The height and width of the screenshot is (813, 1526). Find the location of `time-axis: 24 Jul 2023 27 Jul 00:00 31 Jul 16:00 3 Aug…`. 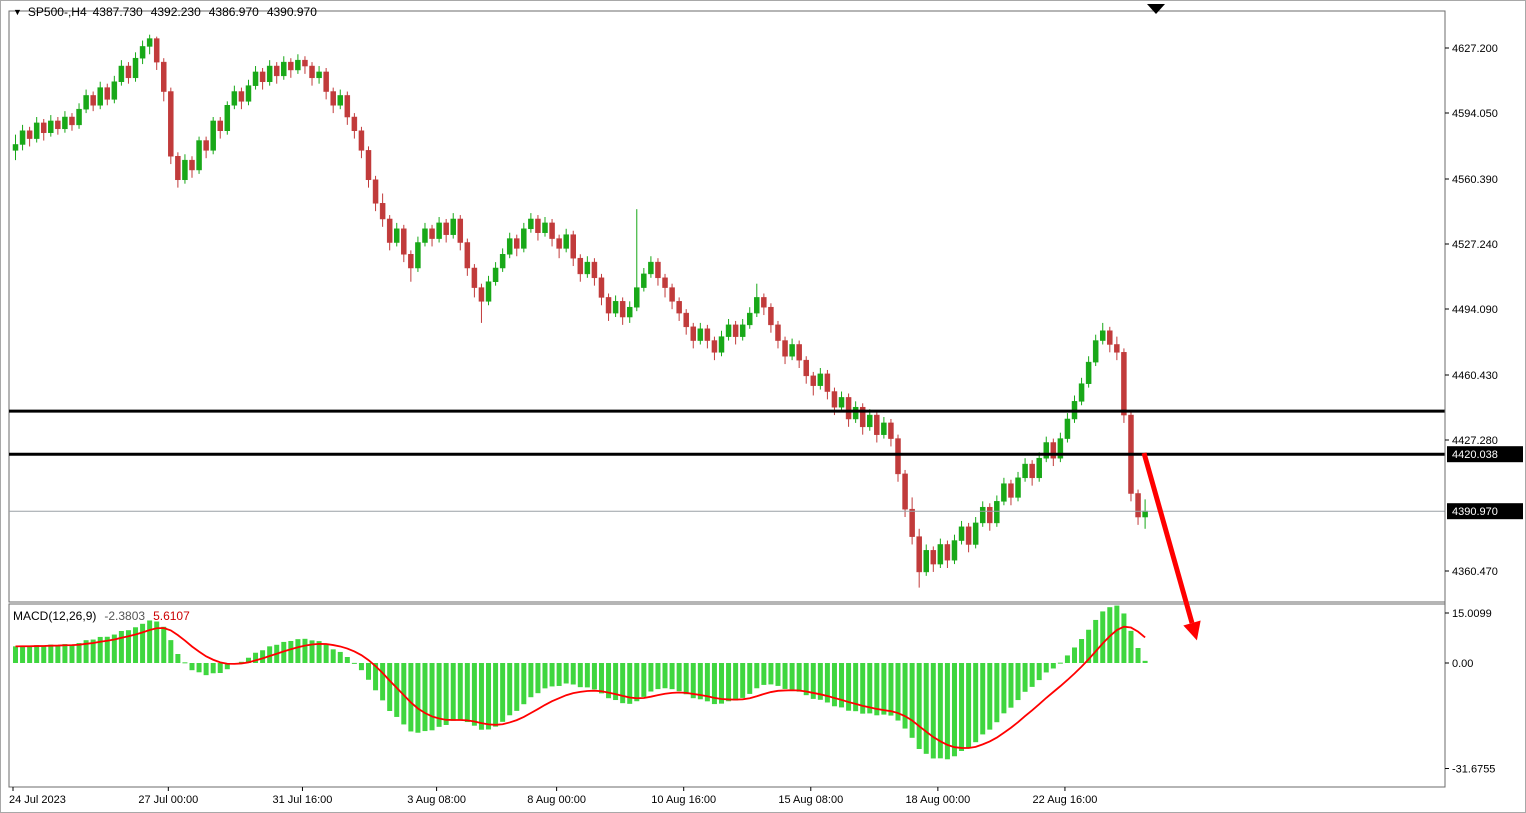

time-axis: 24 Jul 2023 27 Jul 00:00 31 Jul 16:00 3 Aug… is located at coordinates (553, 796).